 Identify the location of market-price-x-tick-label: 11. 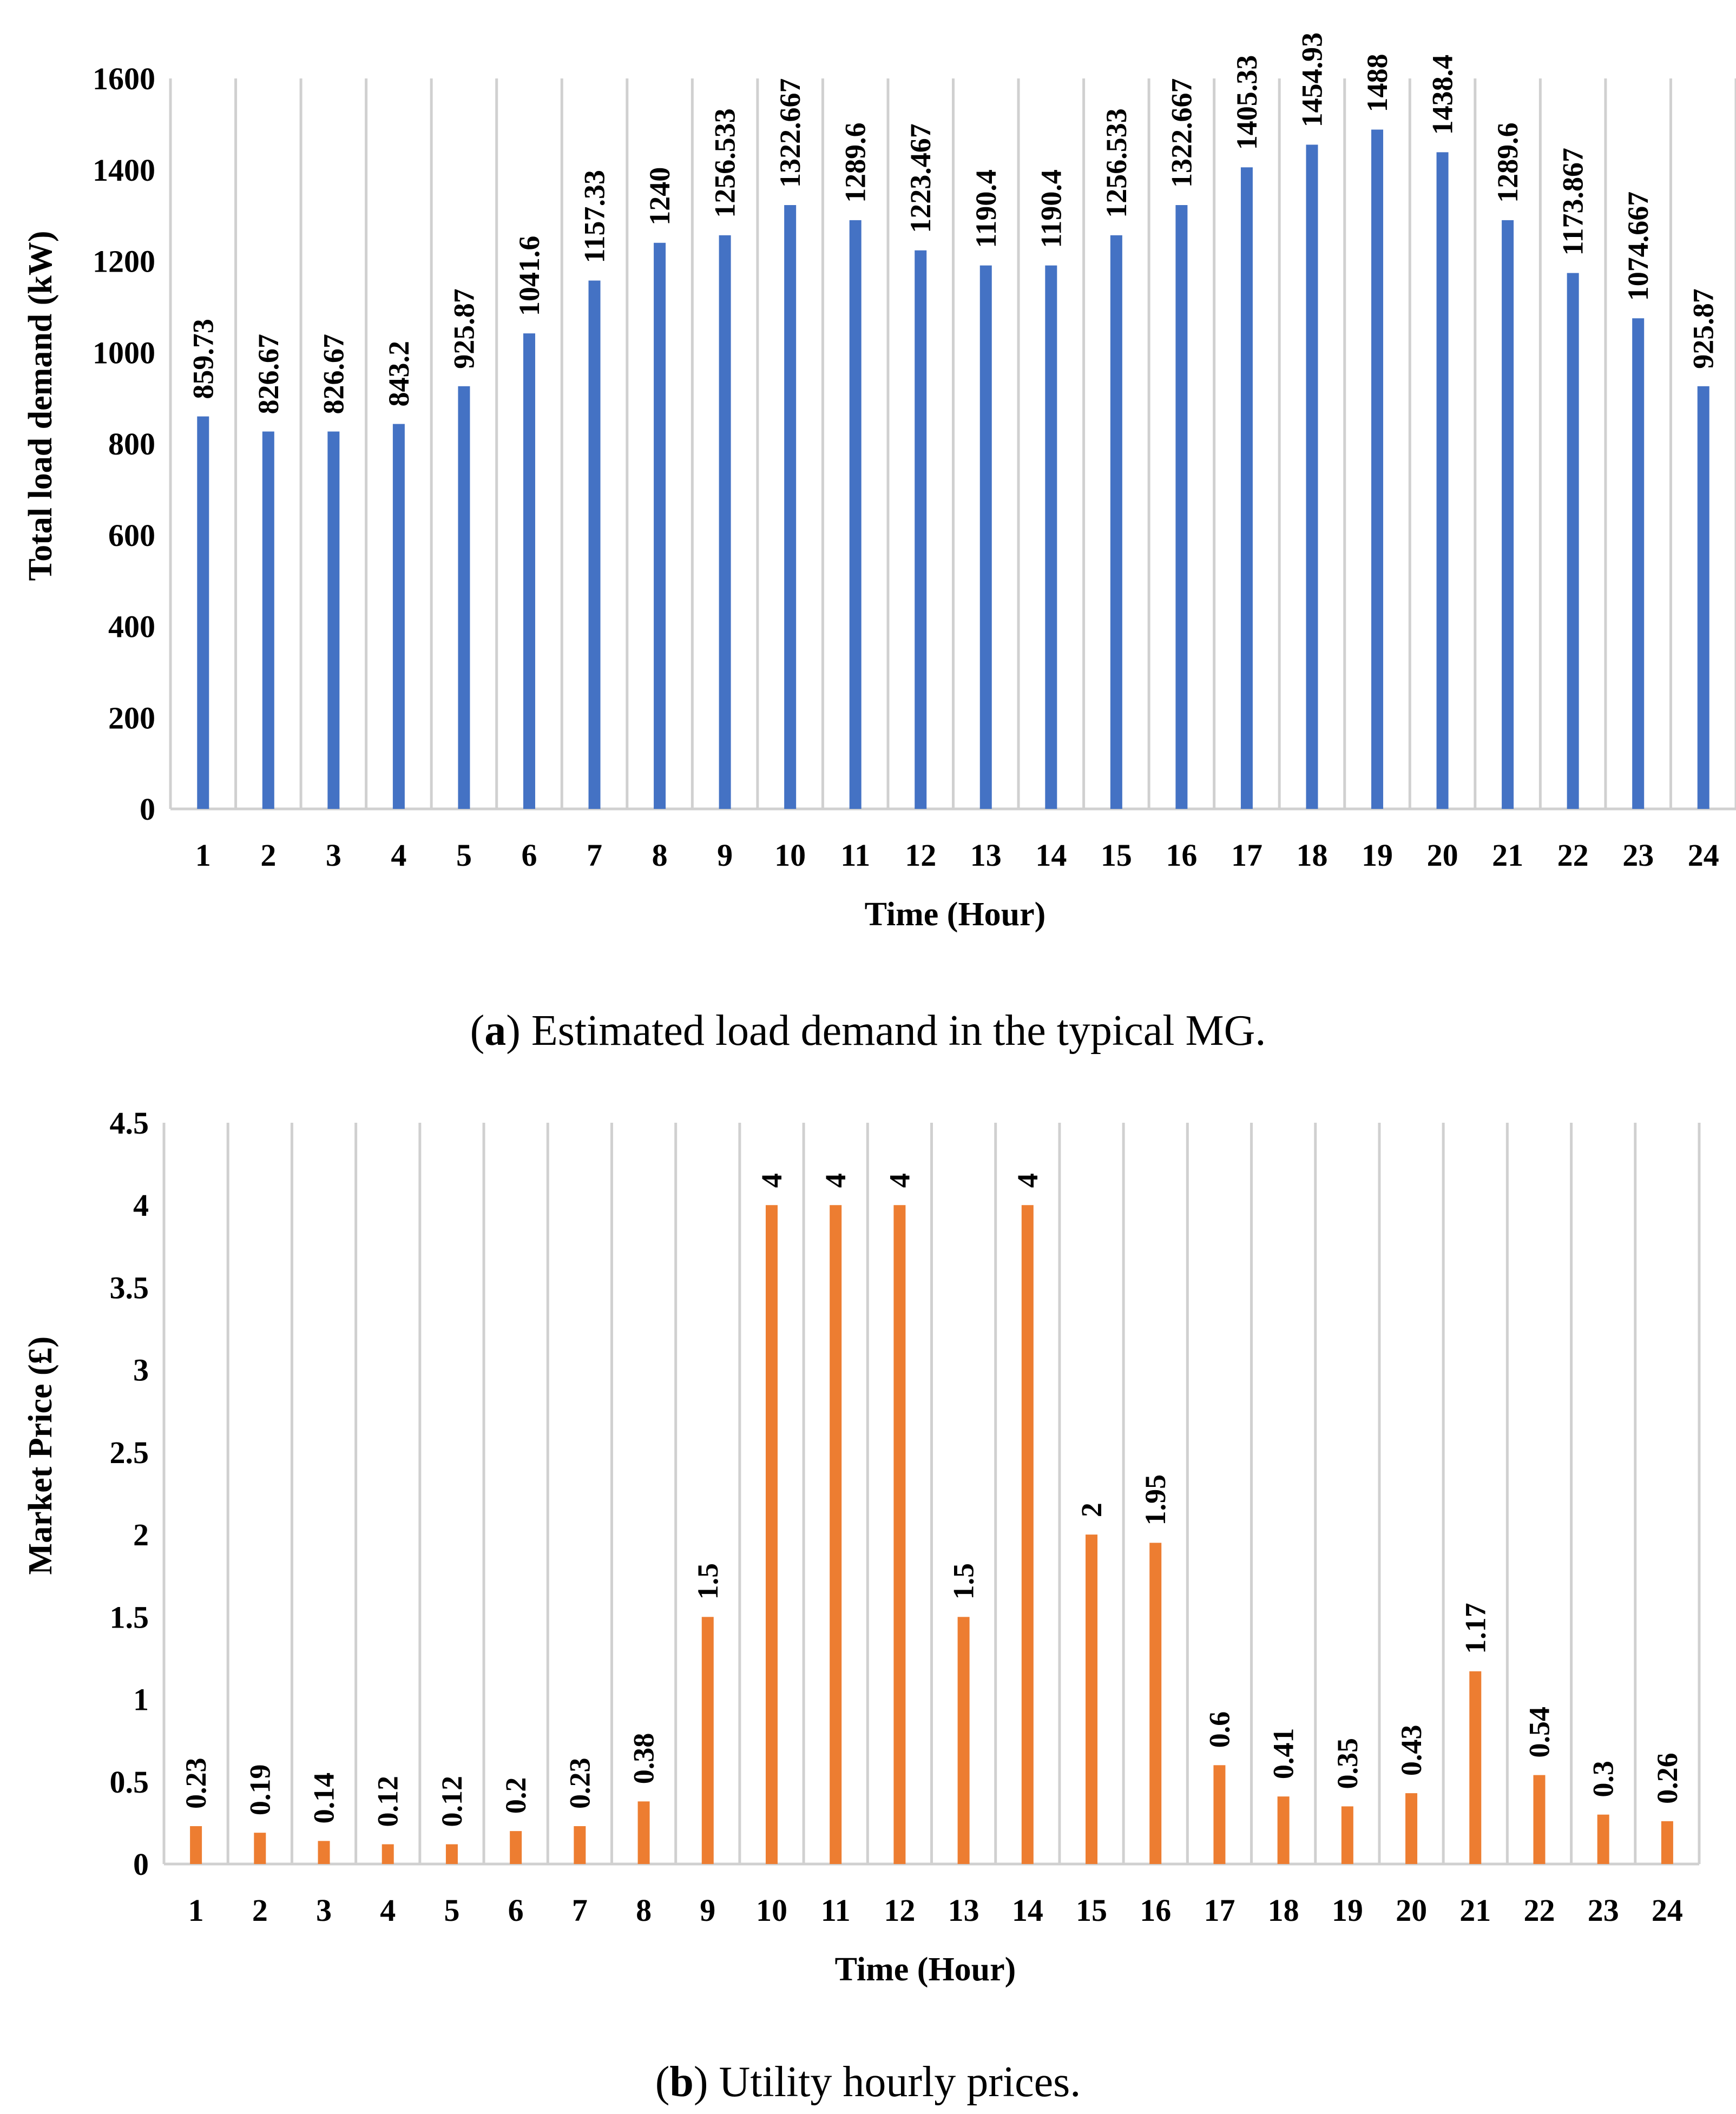
(836, 1910).